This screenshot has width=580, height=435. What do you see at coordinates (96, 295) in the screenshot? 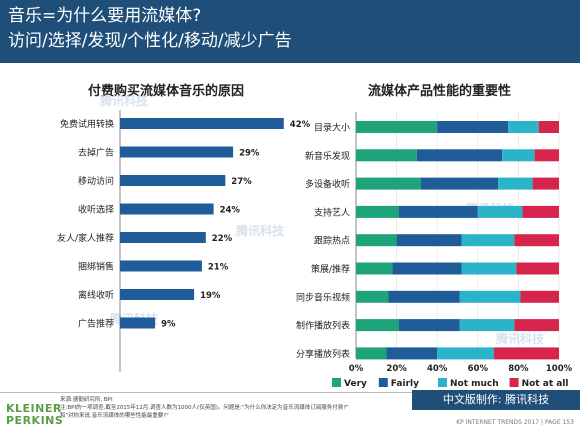
I see `left-category-label: 离线收听` at bounding box center [96, 295].